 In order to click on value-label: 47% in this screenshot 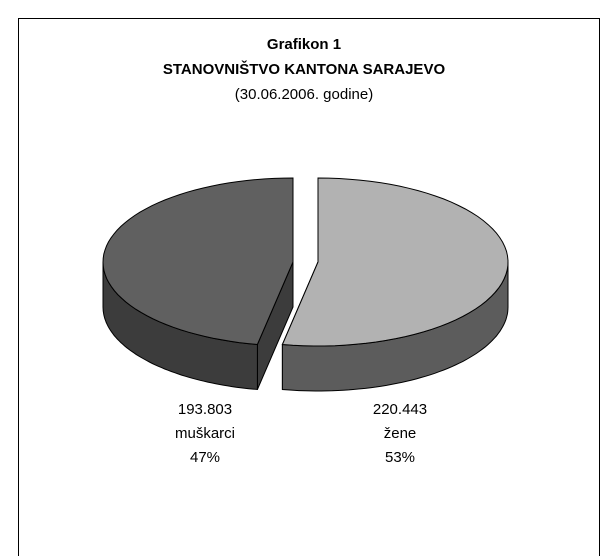, I will do `click(205, 457)`.